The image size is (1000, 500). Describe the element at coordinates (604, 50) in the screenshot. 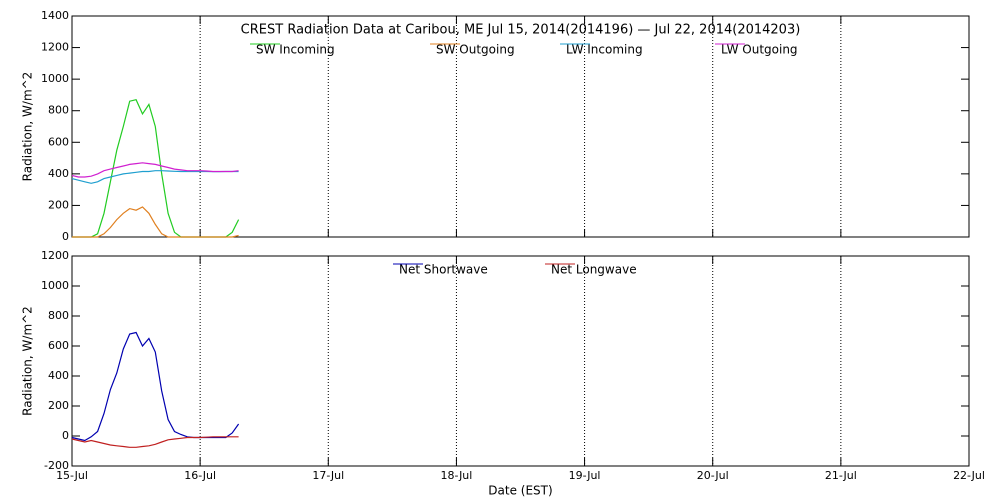

I see `legend-label: LW Incoming` at that location.